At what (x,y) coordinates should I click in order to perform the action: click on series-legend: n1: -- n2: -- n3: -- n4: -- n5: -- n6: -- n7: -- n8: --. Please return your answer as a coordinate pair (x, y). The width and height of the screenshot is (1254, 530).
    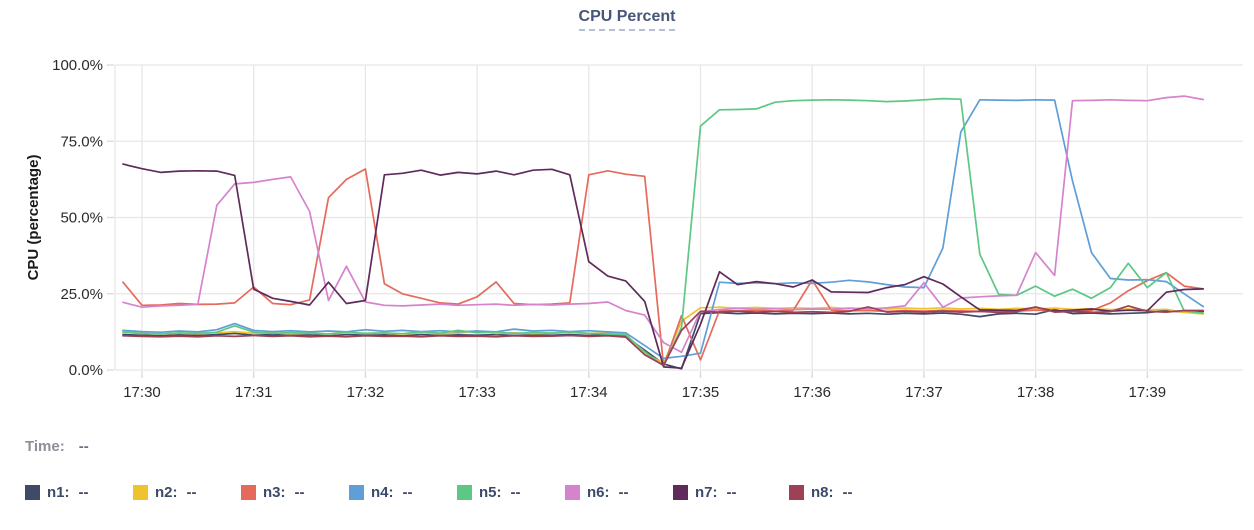
    Looking at the image, I should click on (461, 492).